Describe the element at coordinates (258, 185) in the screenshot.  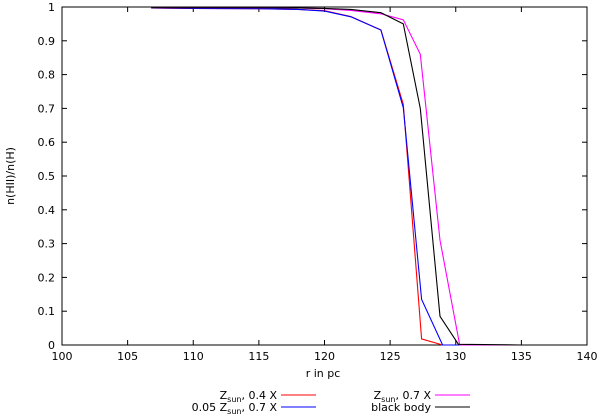
I see `x-tick: 115` at that location.